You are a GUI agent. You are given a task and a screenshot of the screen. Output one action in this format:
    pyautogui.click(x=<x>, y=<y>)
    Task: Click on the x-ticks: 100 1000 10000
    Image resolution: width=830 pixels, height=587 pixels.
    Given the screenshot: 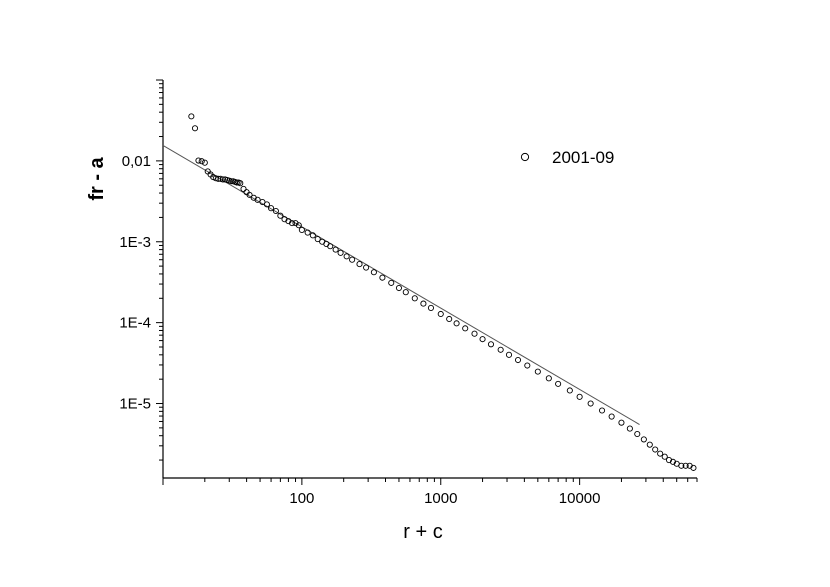 What is the action you would take?
    pyautogui.click(x=430, y=492)
    